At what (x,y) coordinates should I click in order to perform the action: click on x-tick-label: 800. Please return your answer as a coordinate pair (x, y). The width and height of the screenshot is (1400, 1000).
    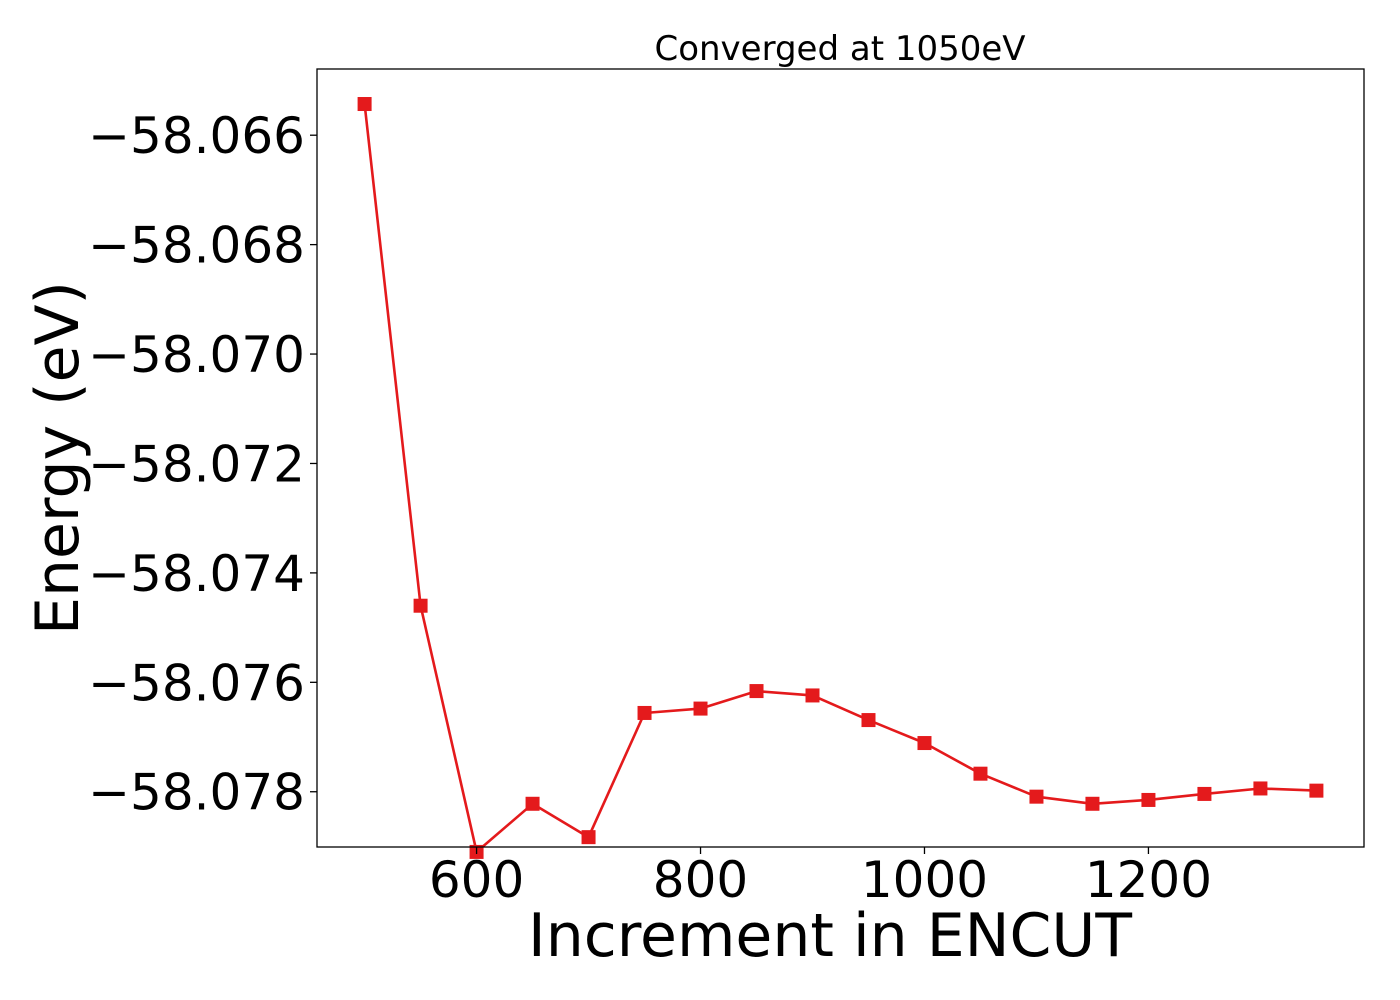
    Looking at the image, I should click on (700, 880).